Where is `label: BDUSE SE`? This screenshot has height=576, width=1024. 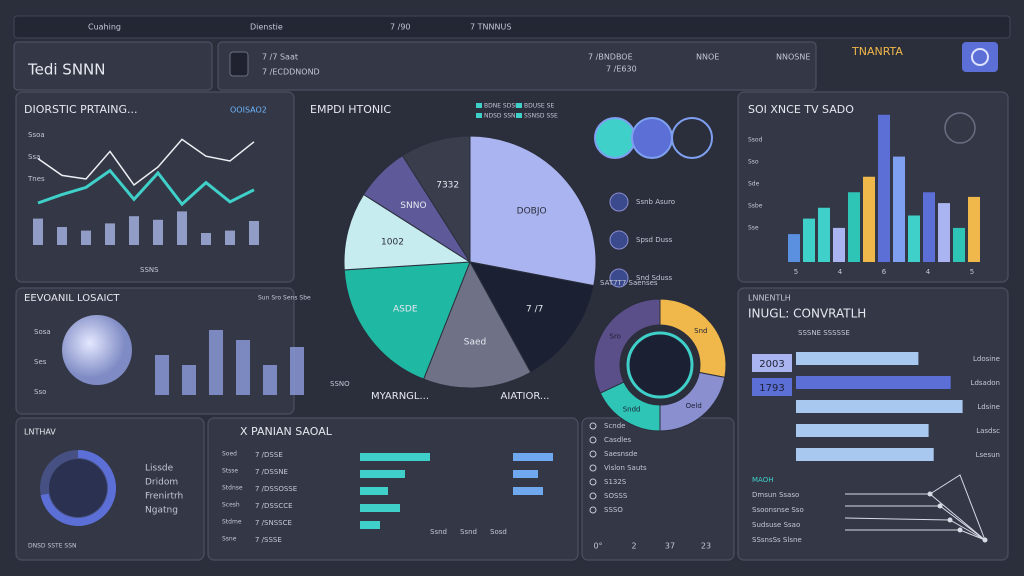
label: BDUSE SE is located at coordinates (539, 106).